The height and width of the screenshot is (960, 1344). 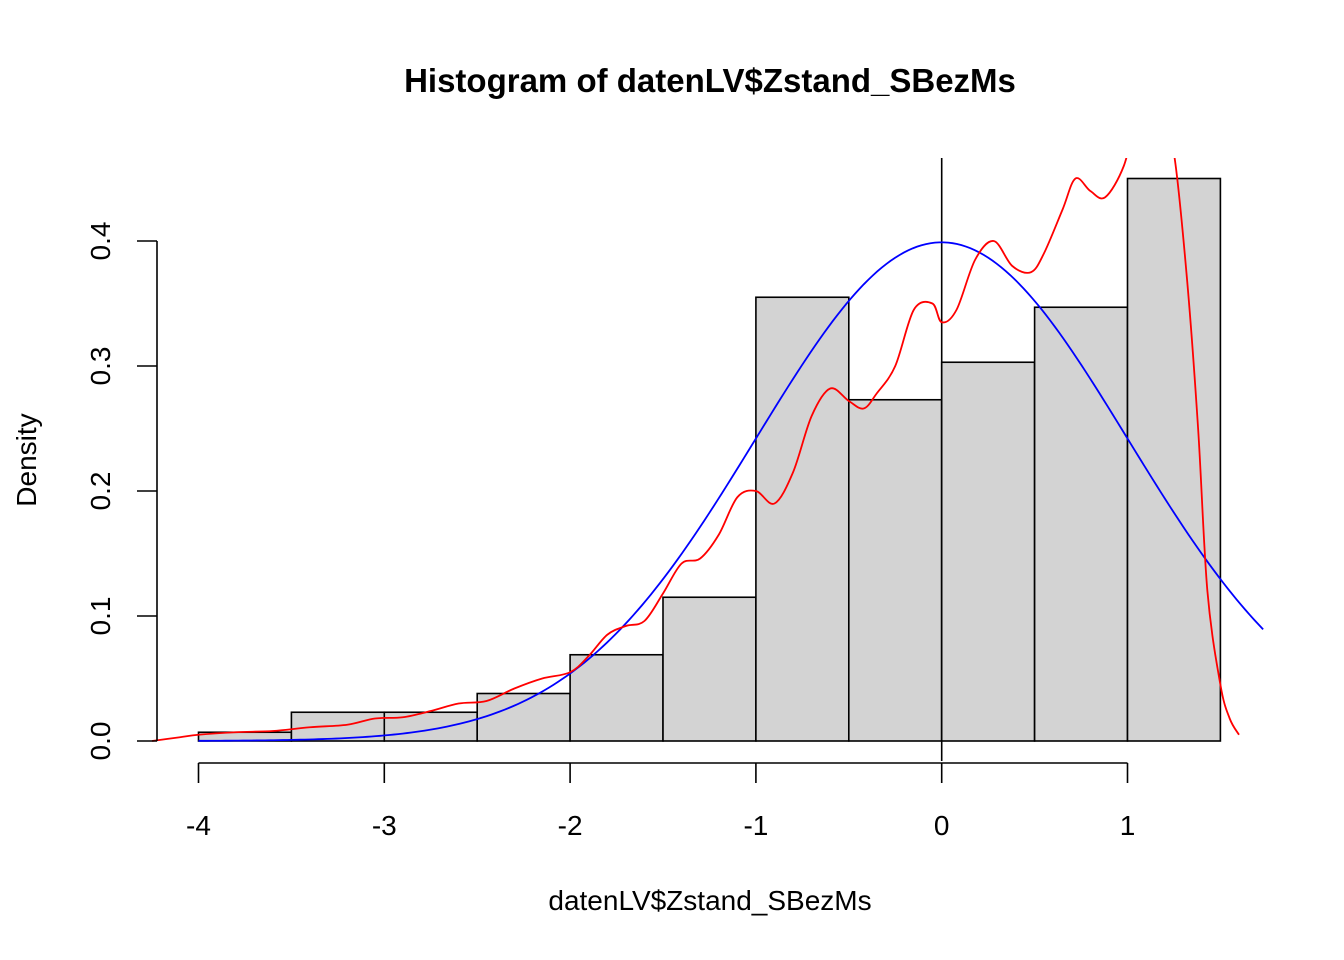 What do you see at coordinates (570, 825) in the screenshot?
I see `x-tick-label: -2` at bounding box center [570, 825].